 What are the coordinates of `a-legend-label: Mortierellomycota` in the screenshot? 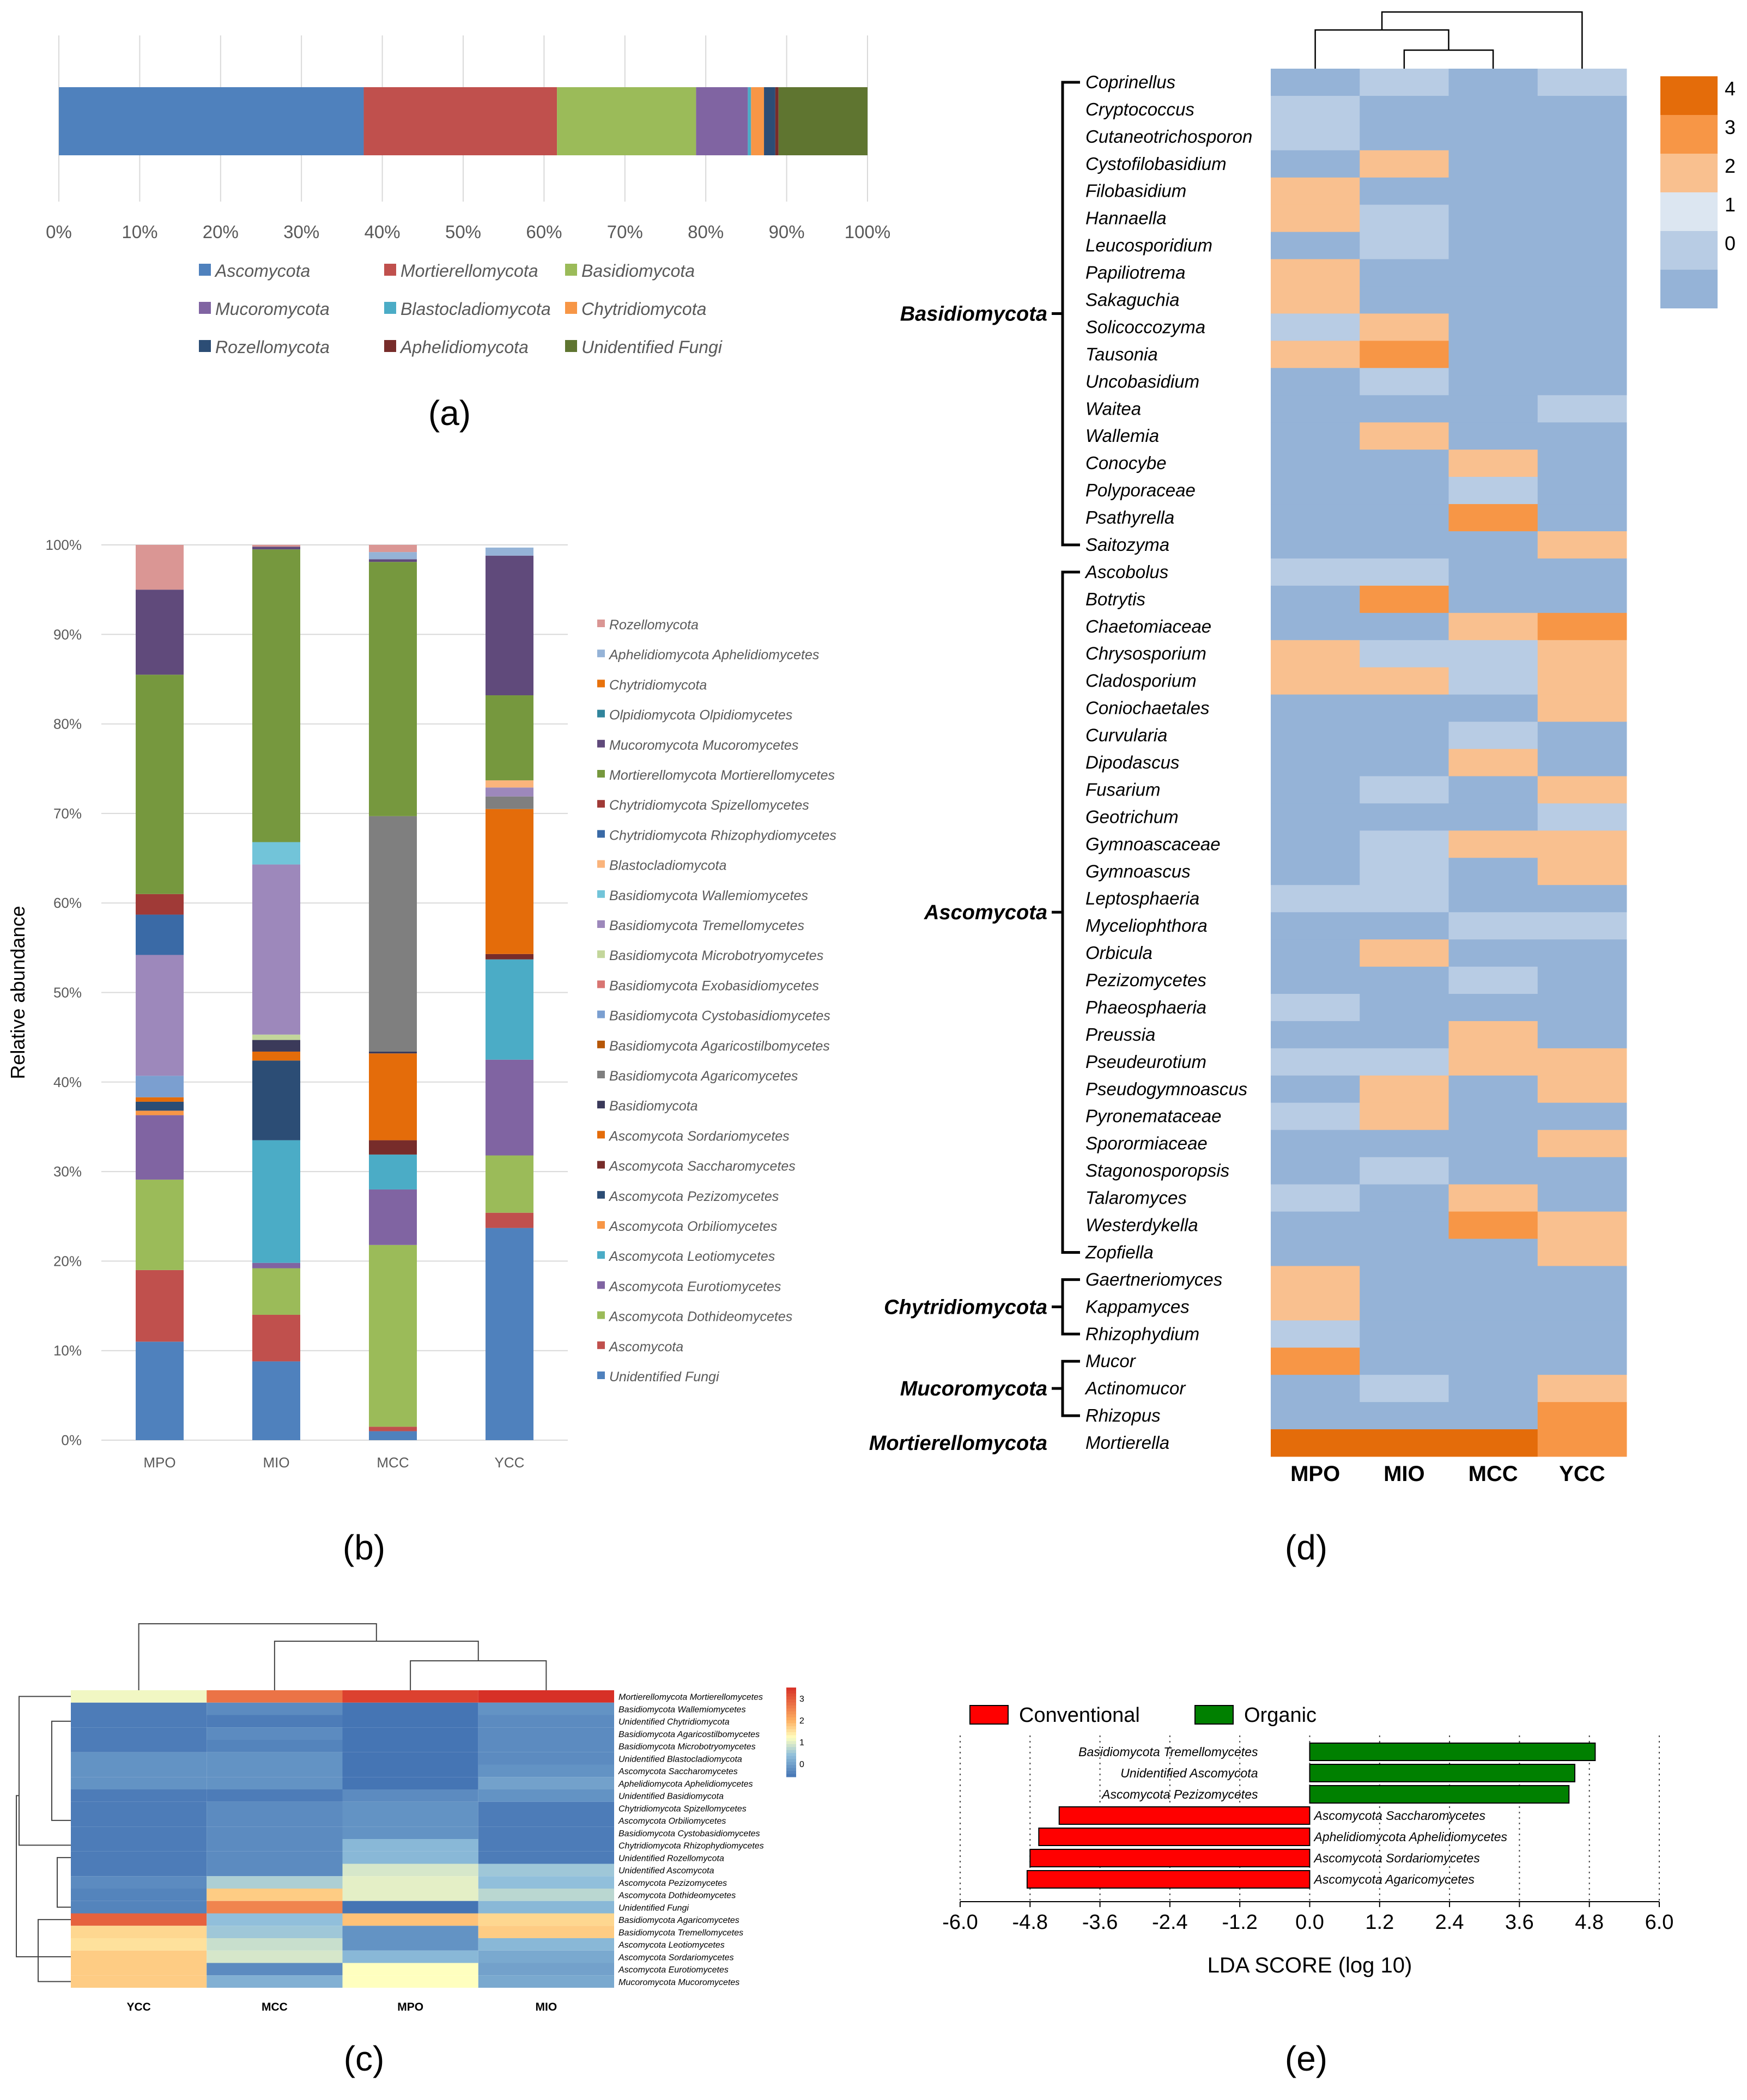 It's located at (469, 271).